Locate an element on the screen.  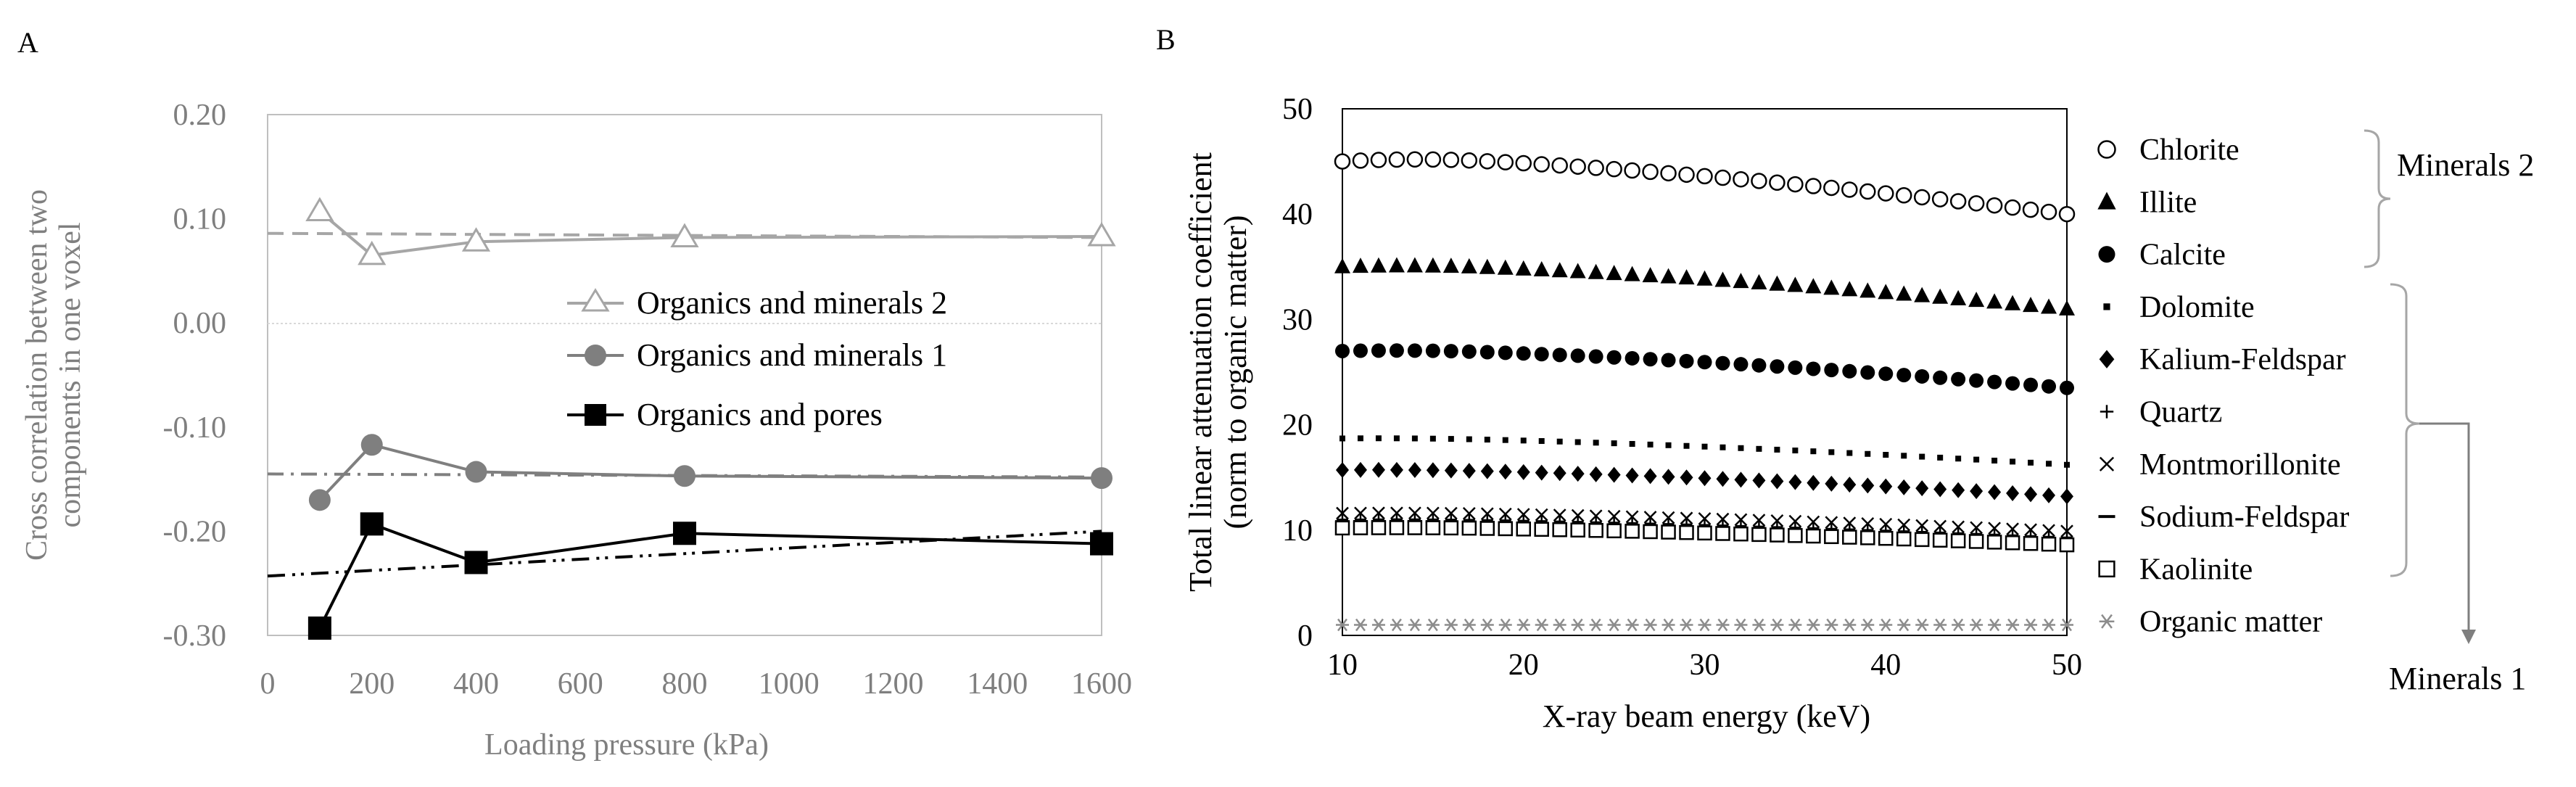
chart-a-x-tick-label: 1200 is located at coordinates (893, 684).